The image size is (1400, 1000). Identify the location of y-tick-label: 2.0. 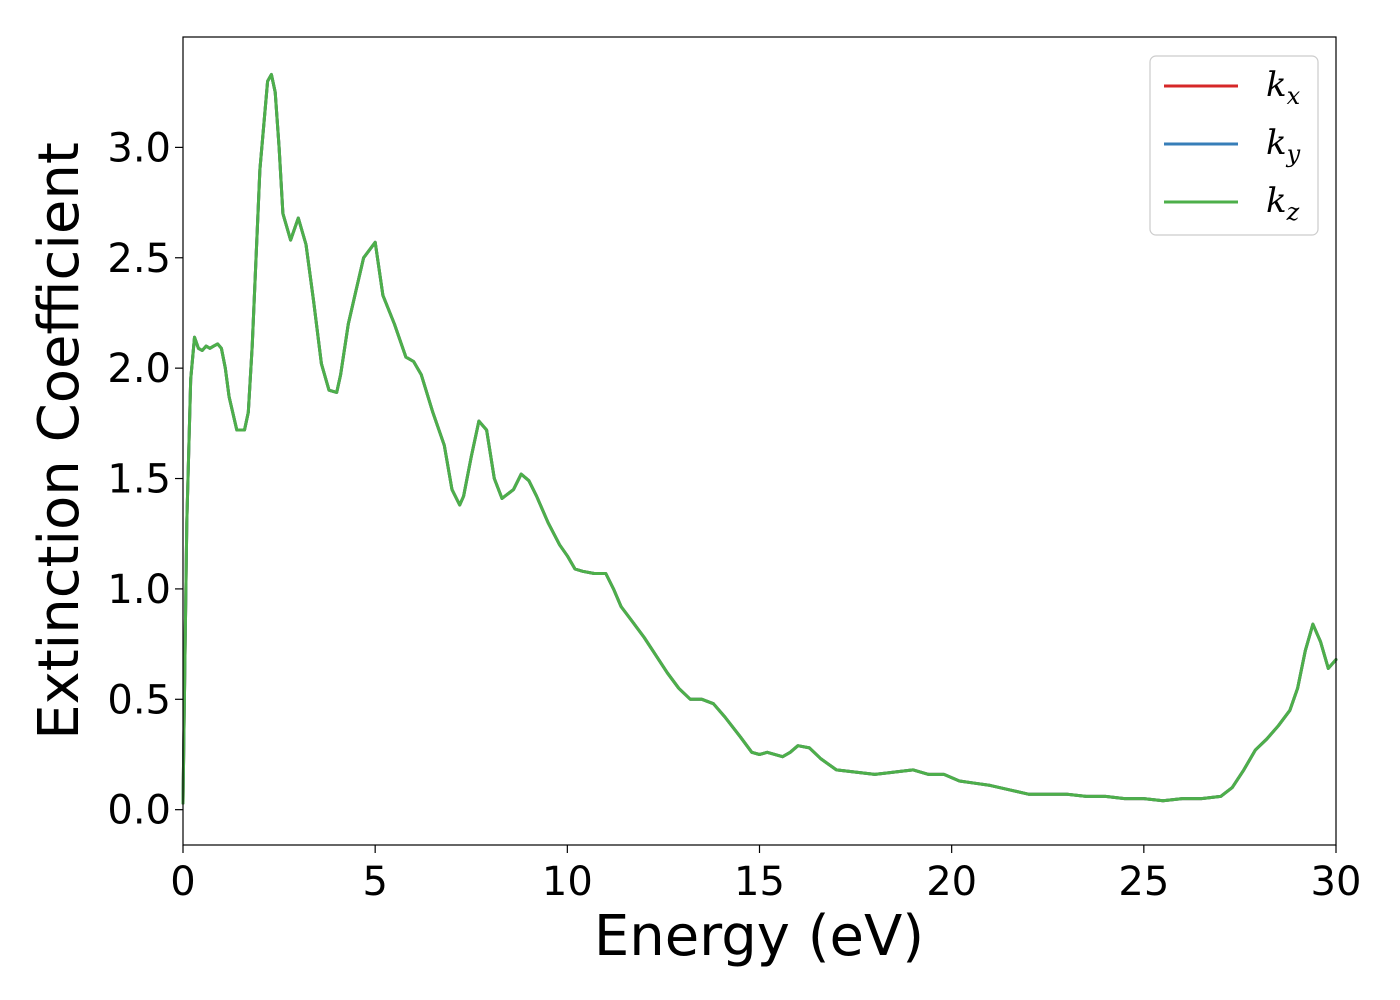
(139, 369).